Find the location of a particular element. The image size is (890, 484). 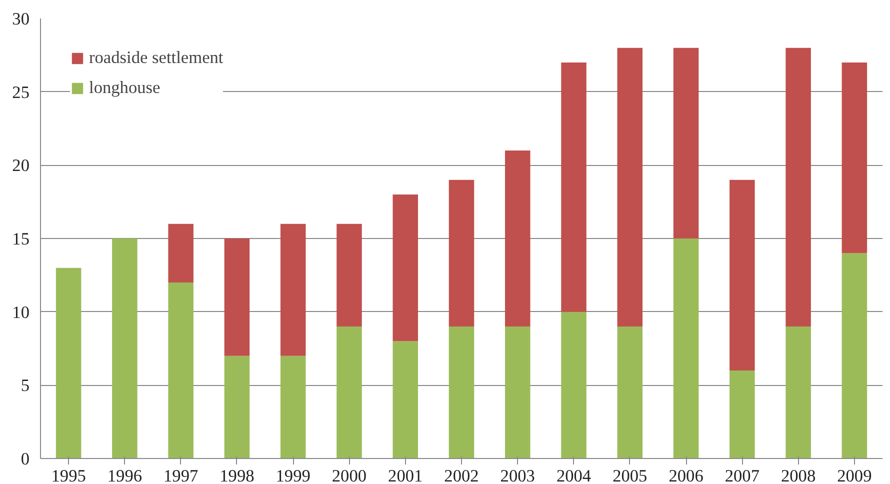

y-tick-label: 15 is located at coordinates (21, 239).